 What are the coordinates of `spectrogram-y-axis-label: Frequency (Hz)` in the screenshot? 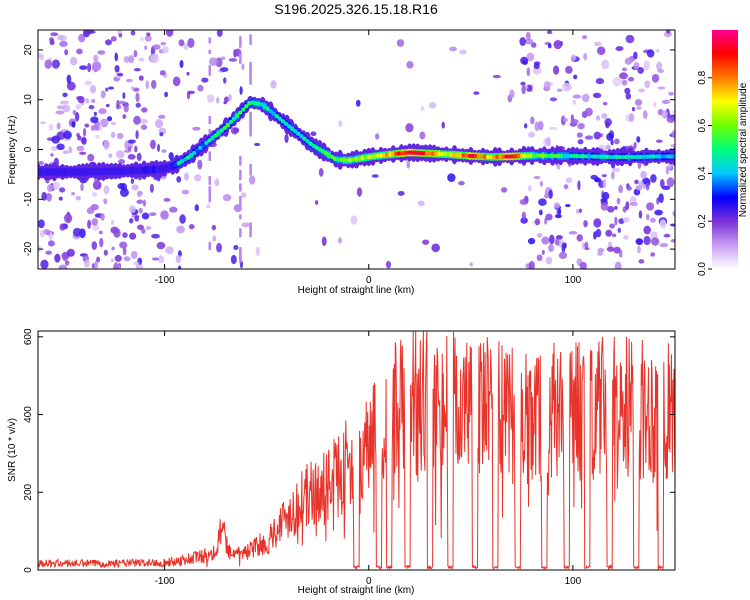 It's located at (12, 150).